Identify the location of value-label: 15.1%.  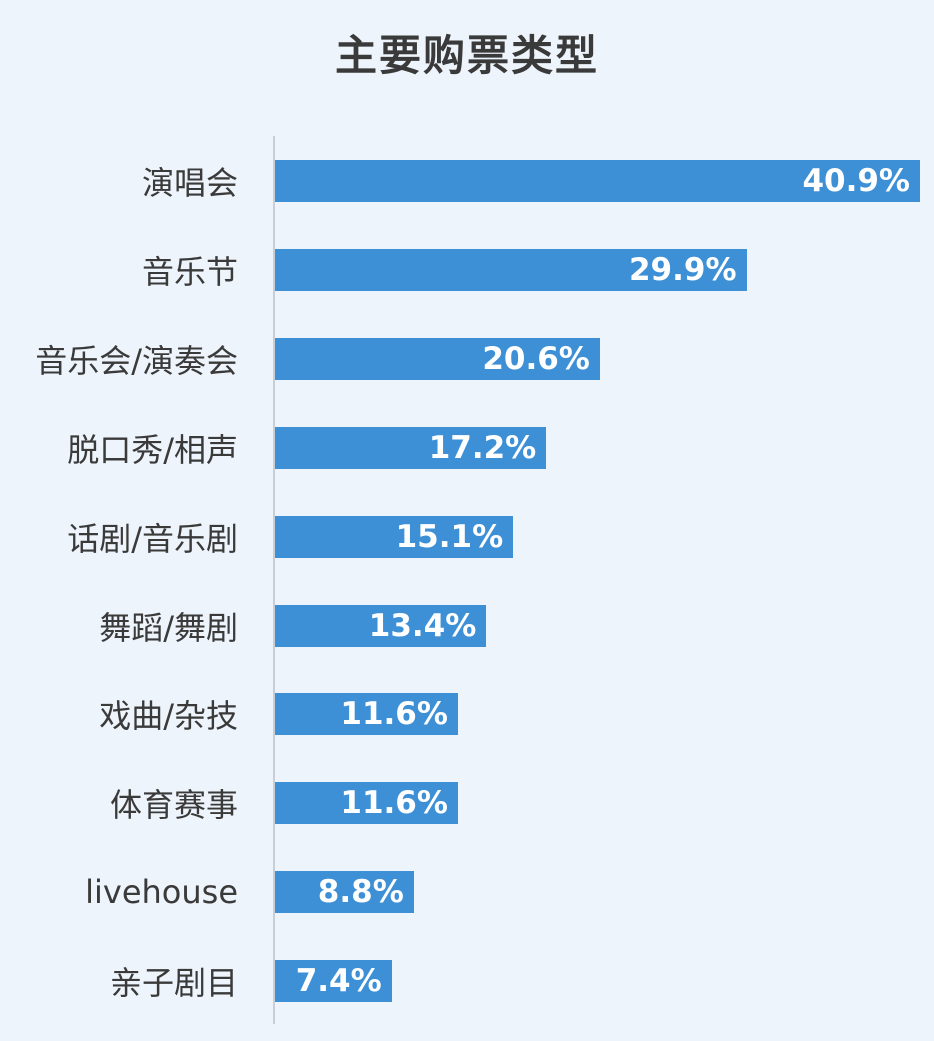
(449, 536).